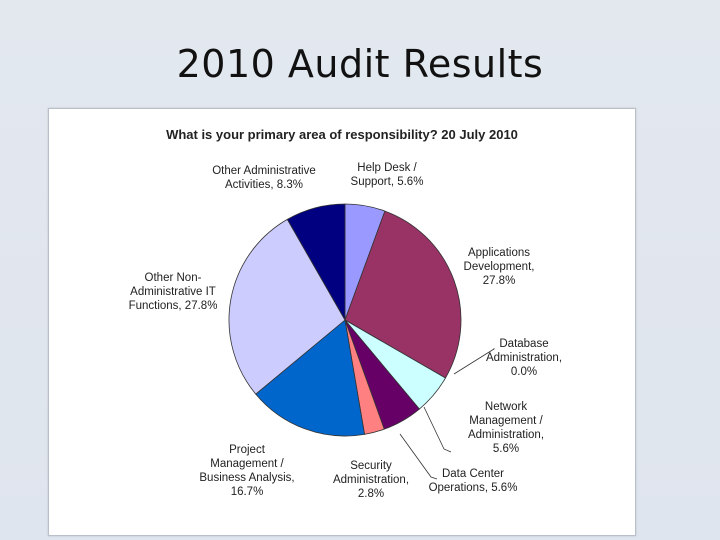 This screenshot has height=540, width=720. I want to click on slice-label: Security Administration, 2.8%, so click(371, 480).